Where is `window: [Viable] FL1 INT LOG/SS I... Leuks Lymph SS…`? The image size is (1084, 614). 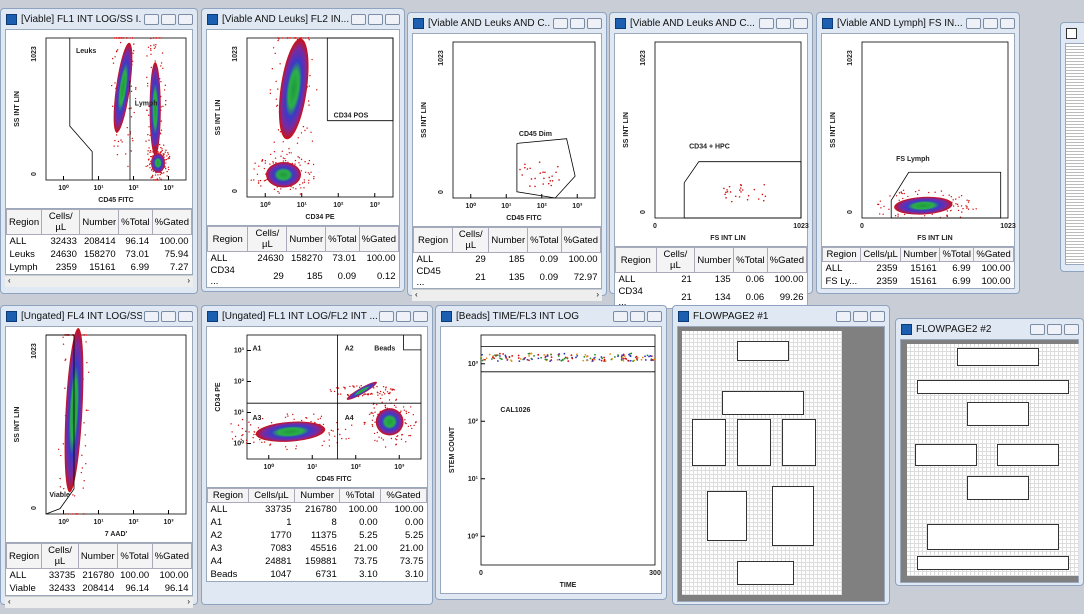 window: [Viable] FL1 INT LOG/SS I... Leuks Lymph SS… is located at coordinates (99, 151).